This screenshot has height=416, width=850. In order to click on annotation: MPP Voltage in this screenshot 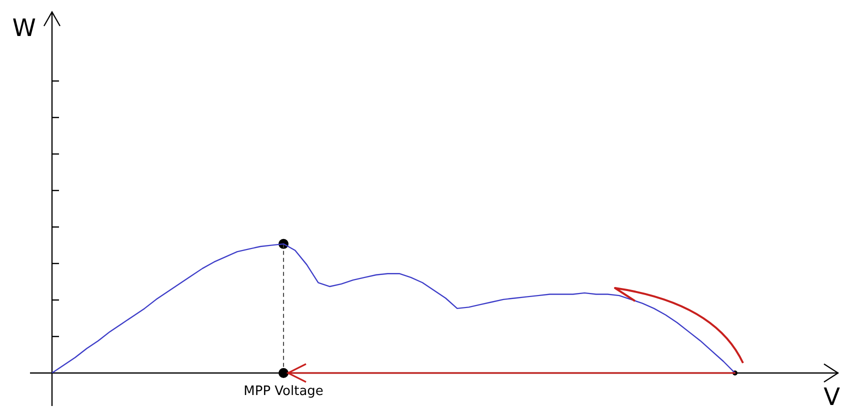, I will do `click(284, 391)`.